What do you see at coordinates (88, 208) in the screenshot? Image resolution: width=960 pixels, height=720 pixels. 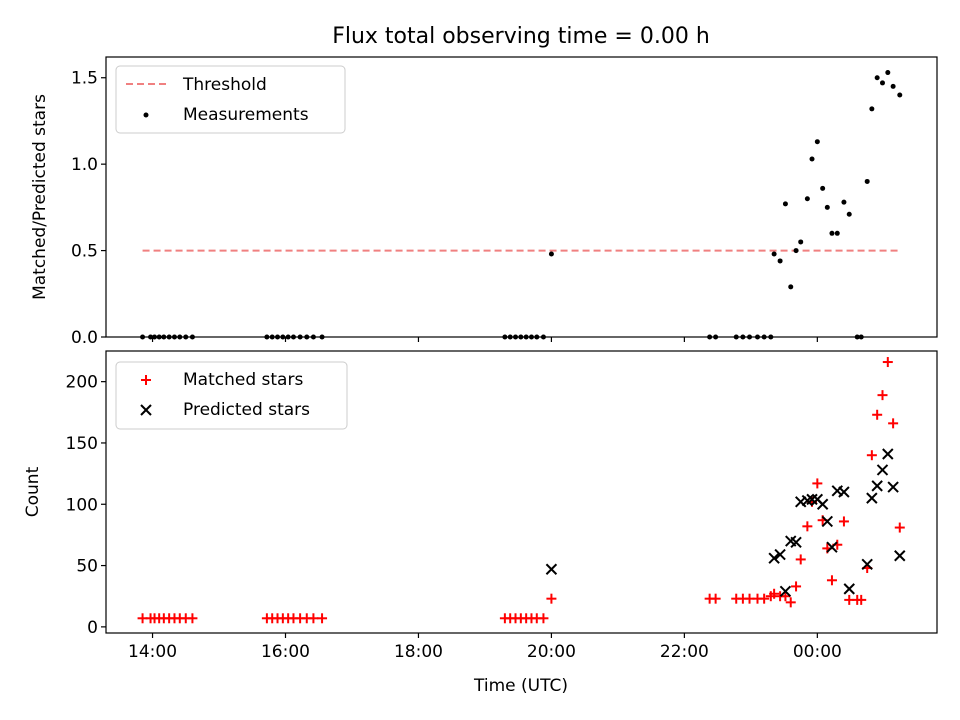 I see `top-y-axis-ticks: 0.0 0.5 1.0 1.5` at bounding box center [88, 208].